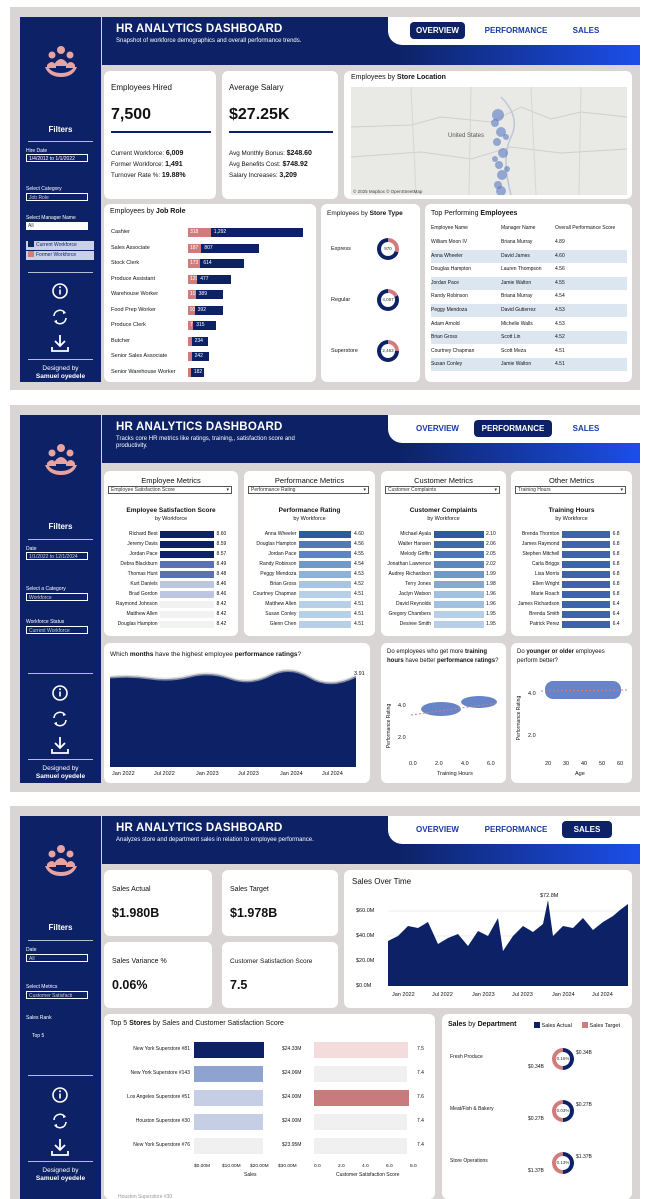 The height and width of the screenshot is (1199, 650). I want to click on category-select: Workforce, so click(57, 597).